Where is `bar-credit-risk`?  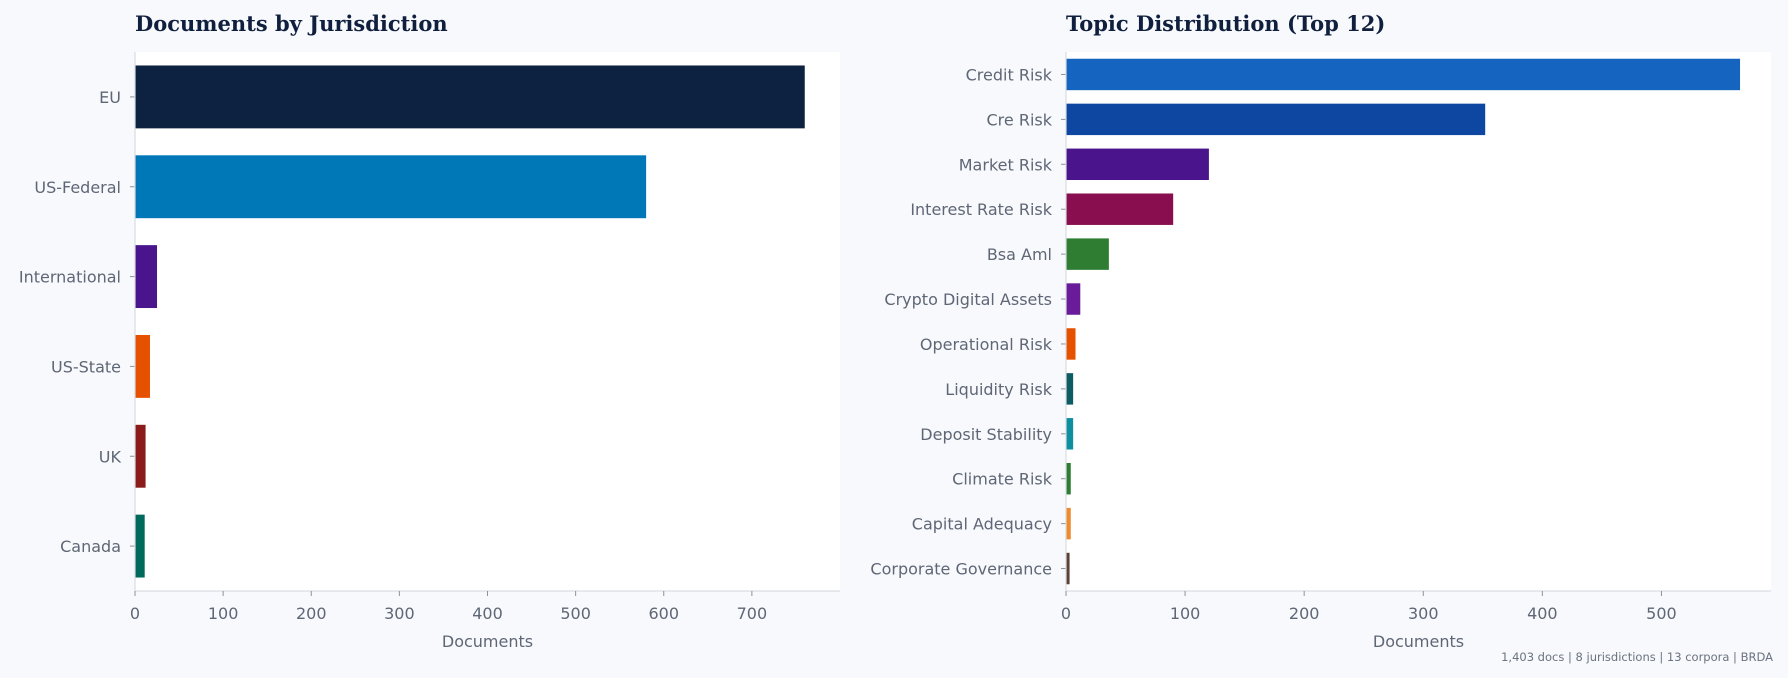 bar-credit-risk is located at coordinates (1403, 74).